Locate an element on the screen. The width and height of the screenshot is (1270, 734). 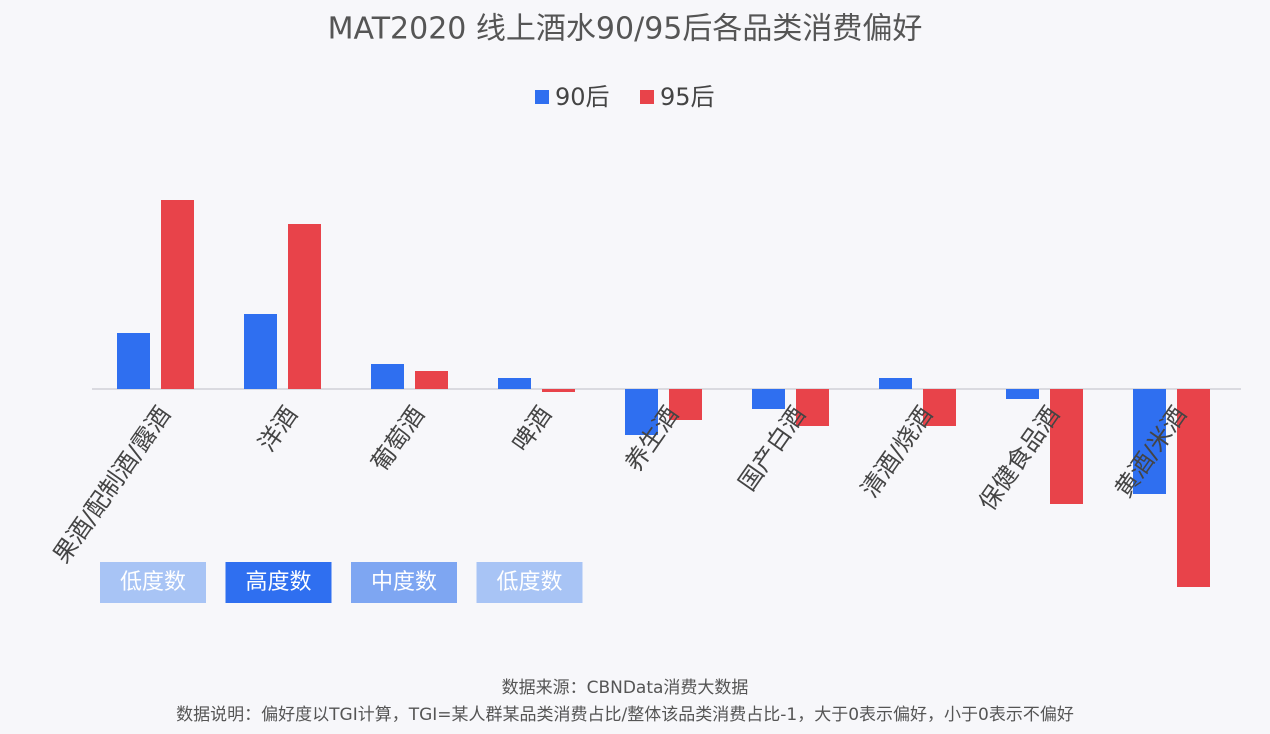
x-tick-label: 啤酒 is located at coordinates (532, 428).